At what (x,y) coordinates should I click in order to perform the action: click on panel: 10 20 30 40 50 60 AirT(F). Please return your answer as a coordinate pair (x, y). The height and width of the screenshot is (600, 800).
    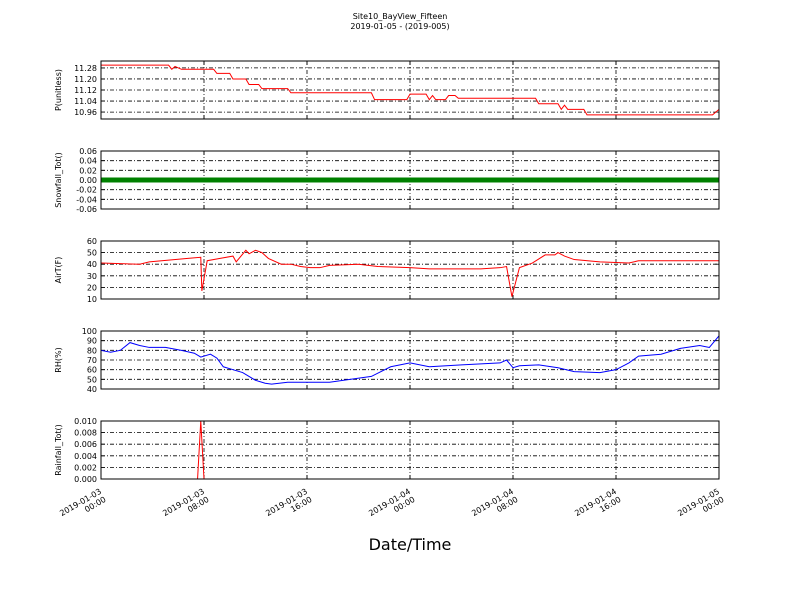
    Looking at the image, I should click on (387, 270).